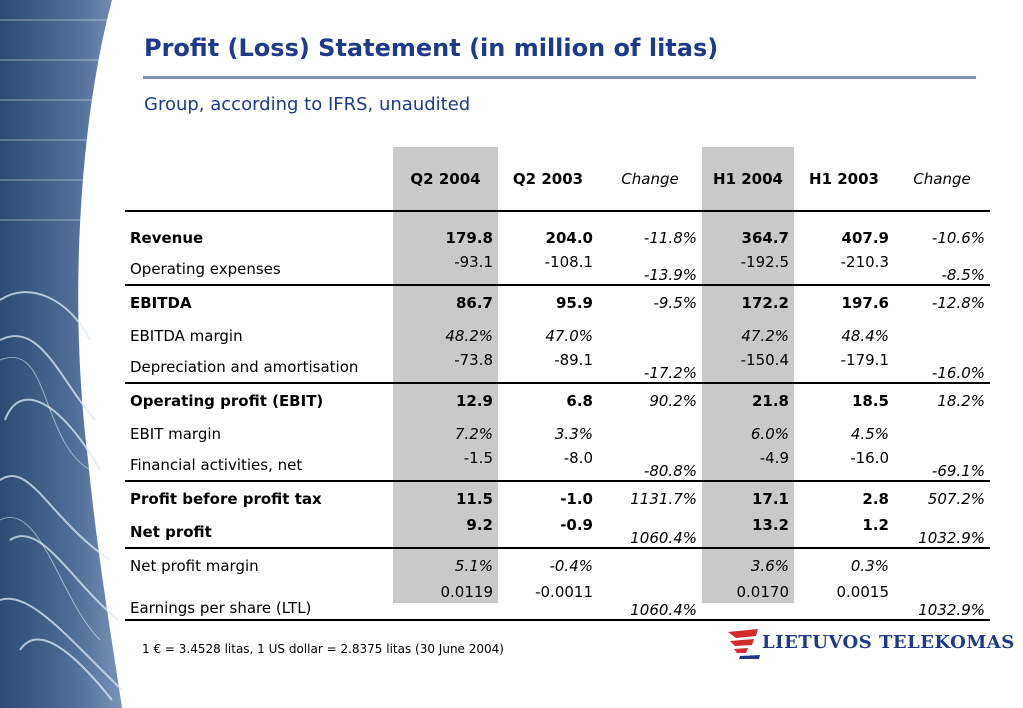  I want to click on header-h1-2004: H1 2004, so click(748, 178).